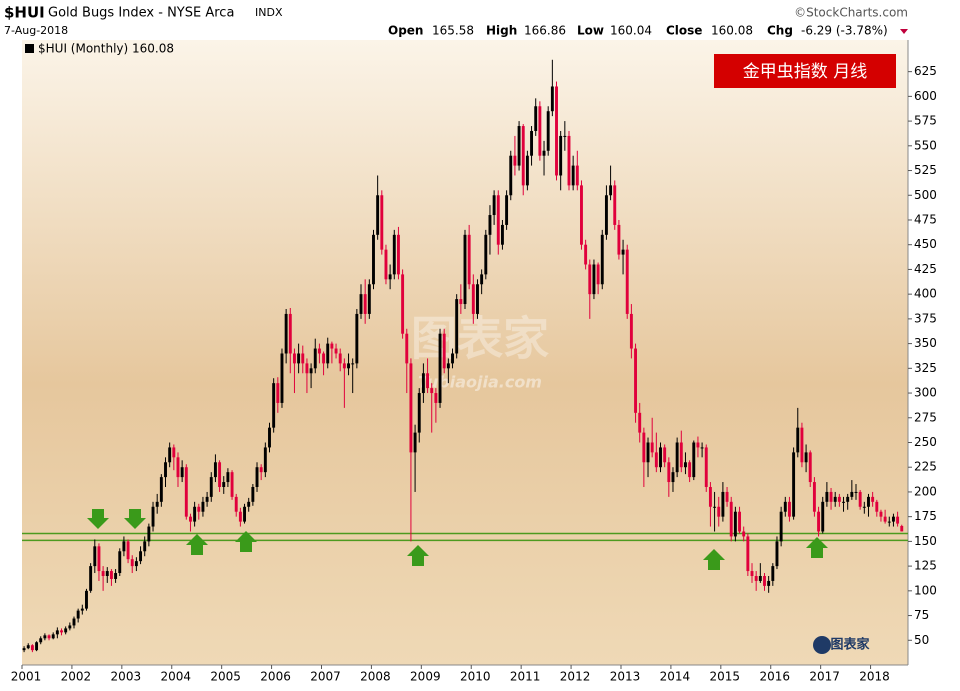  What do you see at coordinates (480, 339) in the screenshot?
I see `watermark: 图表家` at bounding box center [480, 339].